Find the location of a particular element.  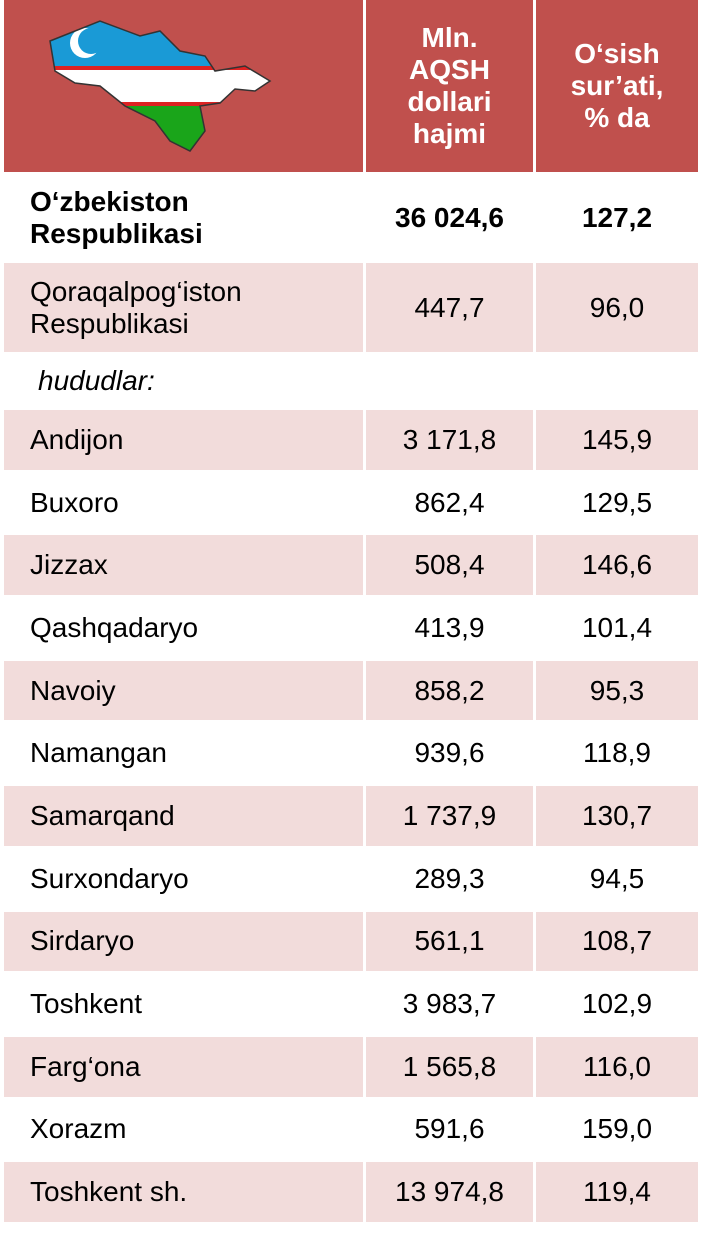

row: Jizzax 508,4 146,6 is located at coordinates (351, 567).